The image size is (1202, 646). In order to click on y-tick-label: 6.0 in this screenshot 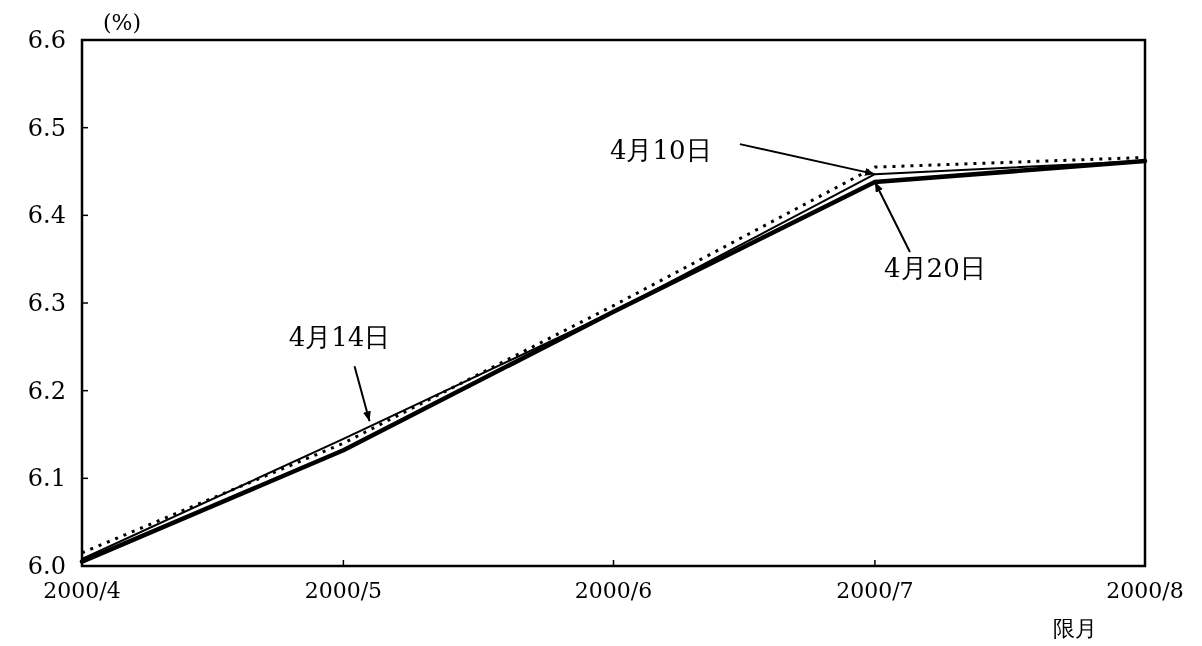, I will do `click(46, 566)`.